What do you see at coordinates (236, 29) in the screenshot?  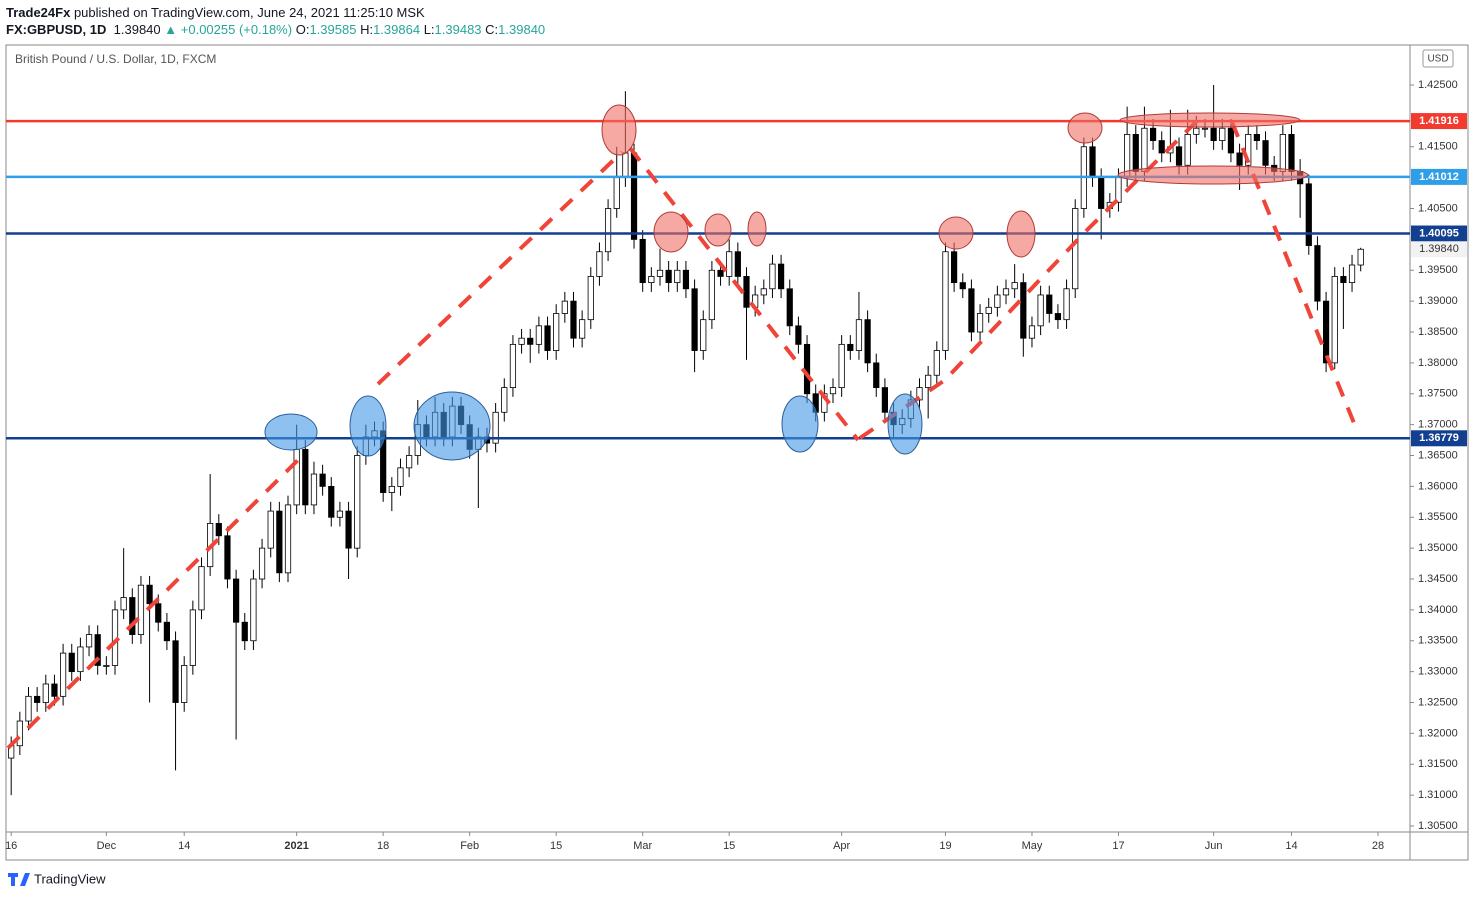 I see `change: +0.00255 (+0.18%)` at bounding box center [236, 29].